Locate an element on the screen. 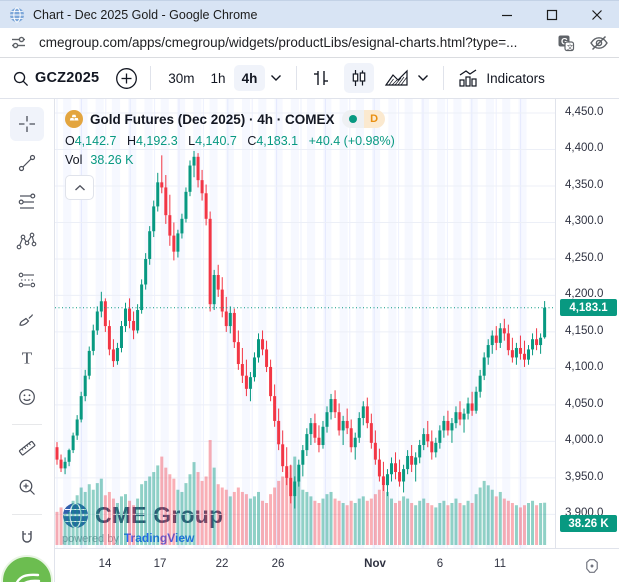  cme-globe-icon is located at coordinates (75, 515).